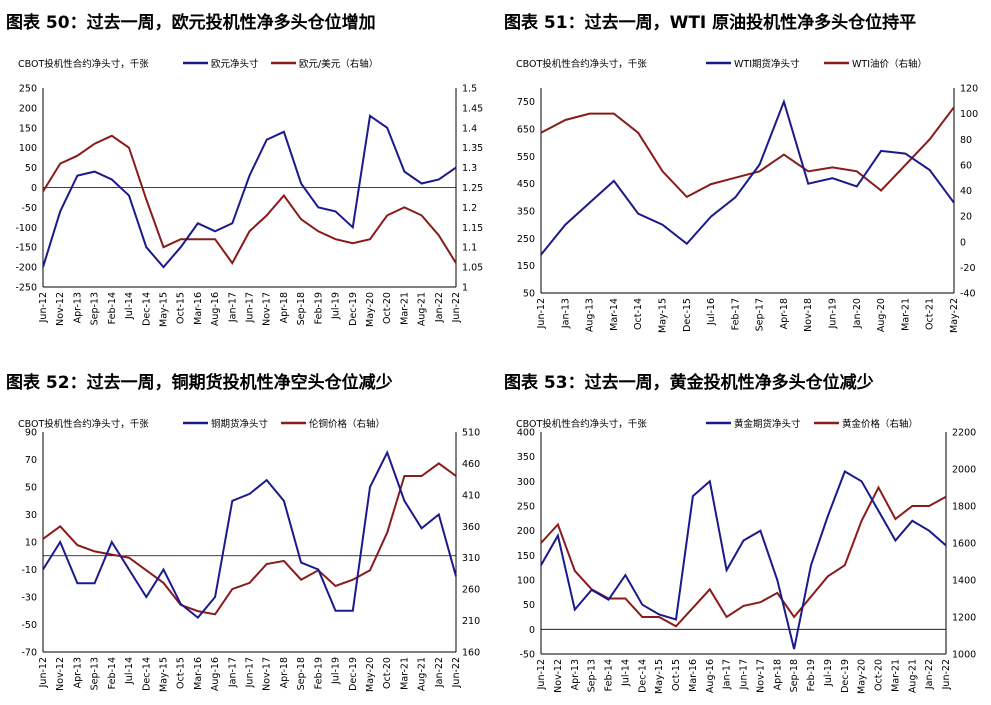 The height and width of the screenshot is (705, 991). Describe the element at coordinates (964, 581) in the screenshot. I see `y-right-tick-label: 1400` at that location.